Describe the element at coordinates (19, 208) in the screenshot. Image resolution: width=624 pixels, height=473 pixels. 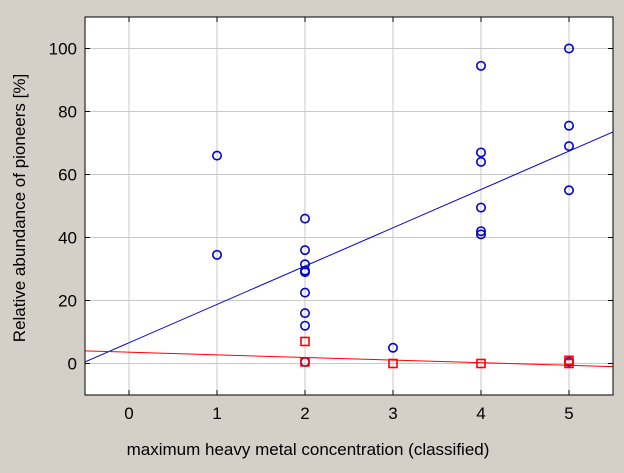
I see `y-axis-label: Relative abundance of pioneers [%]` at that location.